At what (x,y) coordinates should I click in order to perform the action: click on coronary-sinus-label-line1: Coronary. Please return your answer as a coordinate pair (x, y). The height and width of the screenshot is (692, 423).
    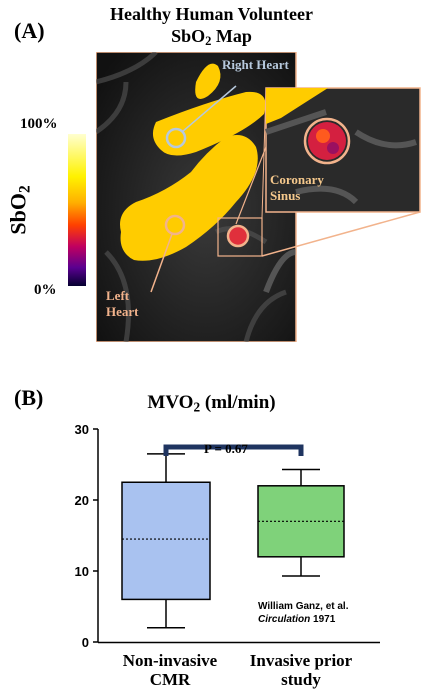
    Looking at the image, I should click on (297, 179).